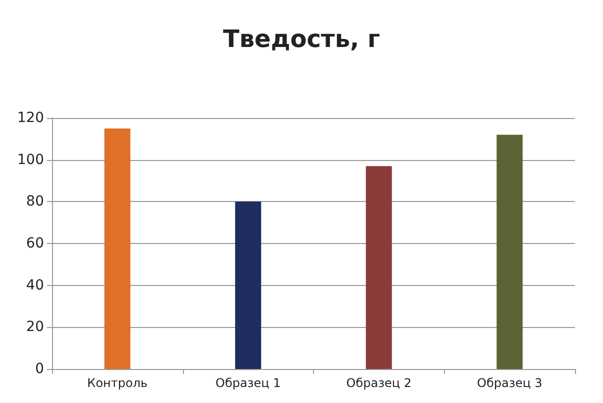  Describe the element at coordinates (301, 39) in the screenshot. I see `chart-title: Тведость, г` at that location.